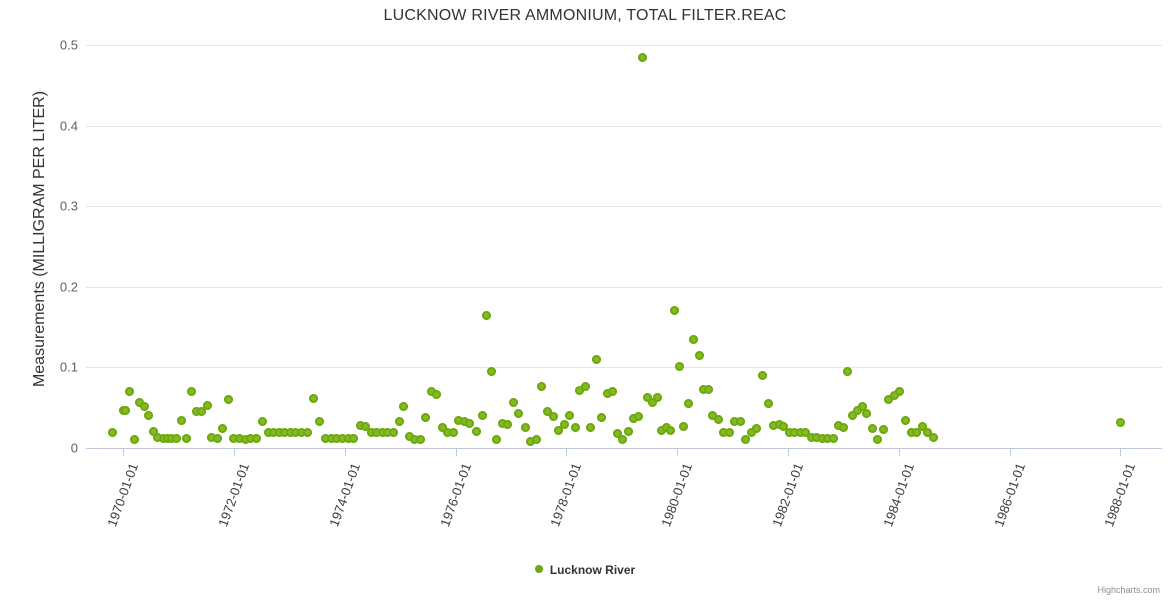 This screenshot has height=600, width=1170. Describe the element at coordinates (584, 569) in the screenshot. I see `legend-item-lucknow-river: Lucknow River` at that location.